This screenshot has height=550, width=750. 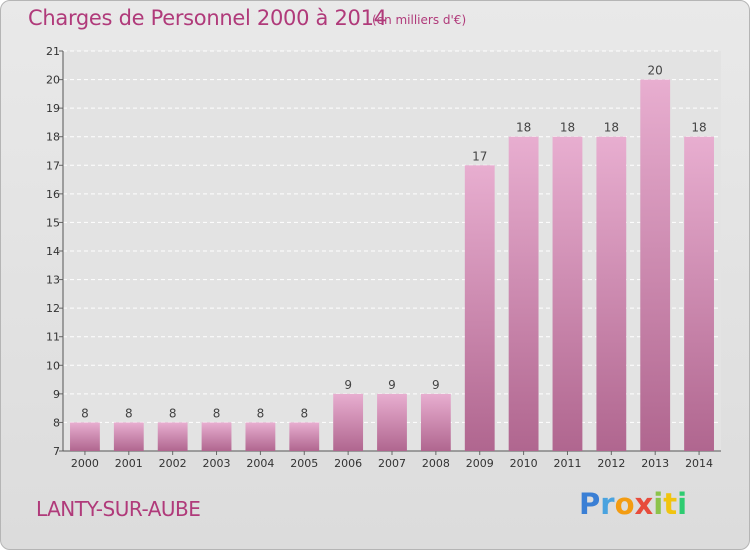 I want to click on y-tick-label: 8, so click(x=56, y=422).